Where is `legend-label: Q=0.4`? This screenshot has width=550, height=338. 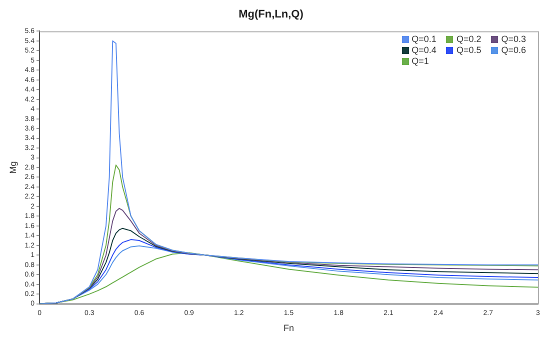
legend-label: Q=0.4 is located at coordinates (424, 50).